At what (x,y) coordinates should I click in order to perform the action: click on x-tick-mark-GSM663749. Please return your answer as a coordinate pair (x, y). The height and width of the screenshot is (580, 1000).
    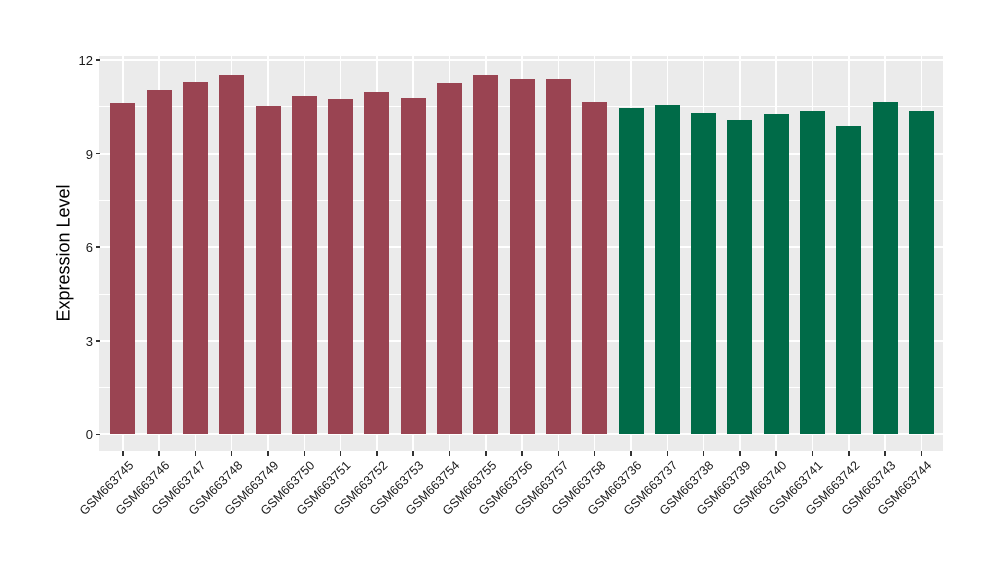
    Looking at the image, I should click on (268, 453).